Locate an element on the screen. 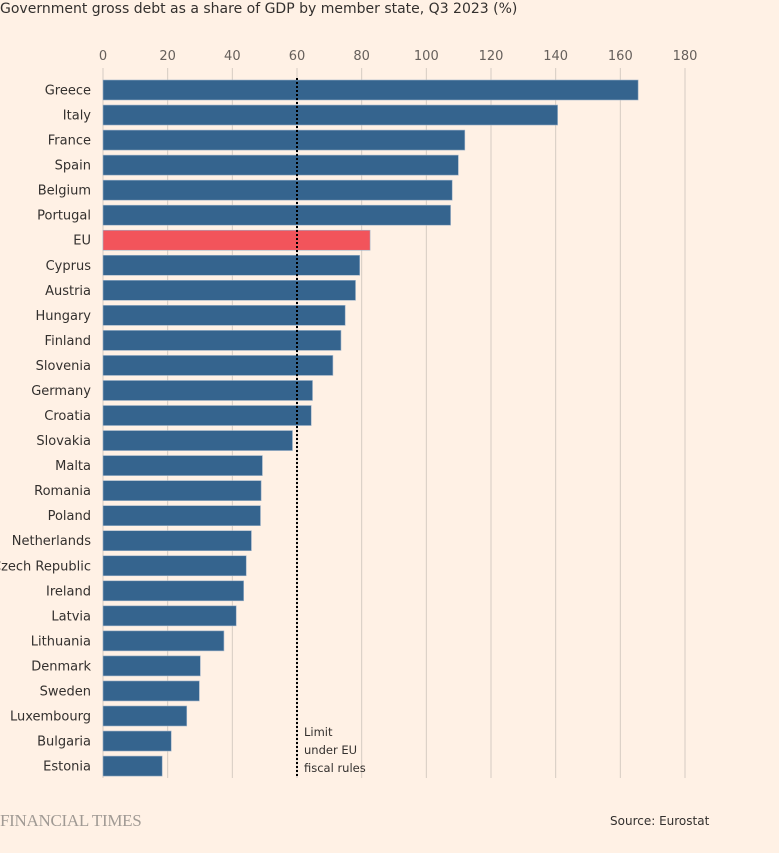  bar-greece is located at coordinates (370, 90).